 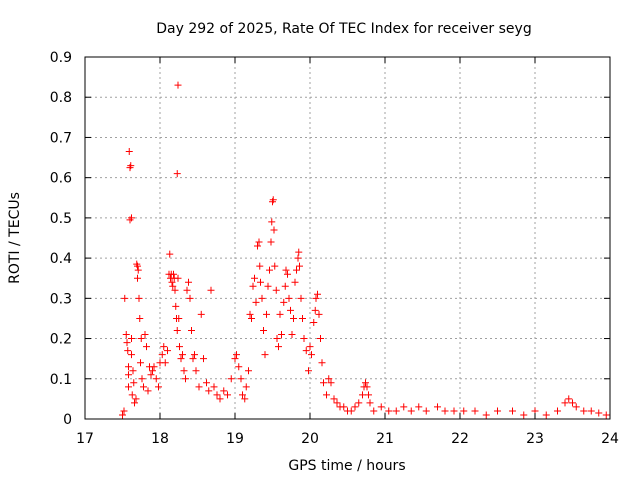 What do you see at coordinates (61, 299) in the screenshot?
I see `y-tick-label: 0.3` at bounding box center [61, 299].